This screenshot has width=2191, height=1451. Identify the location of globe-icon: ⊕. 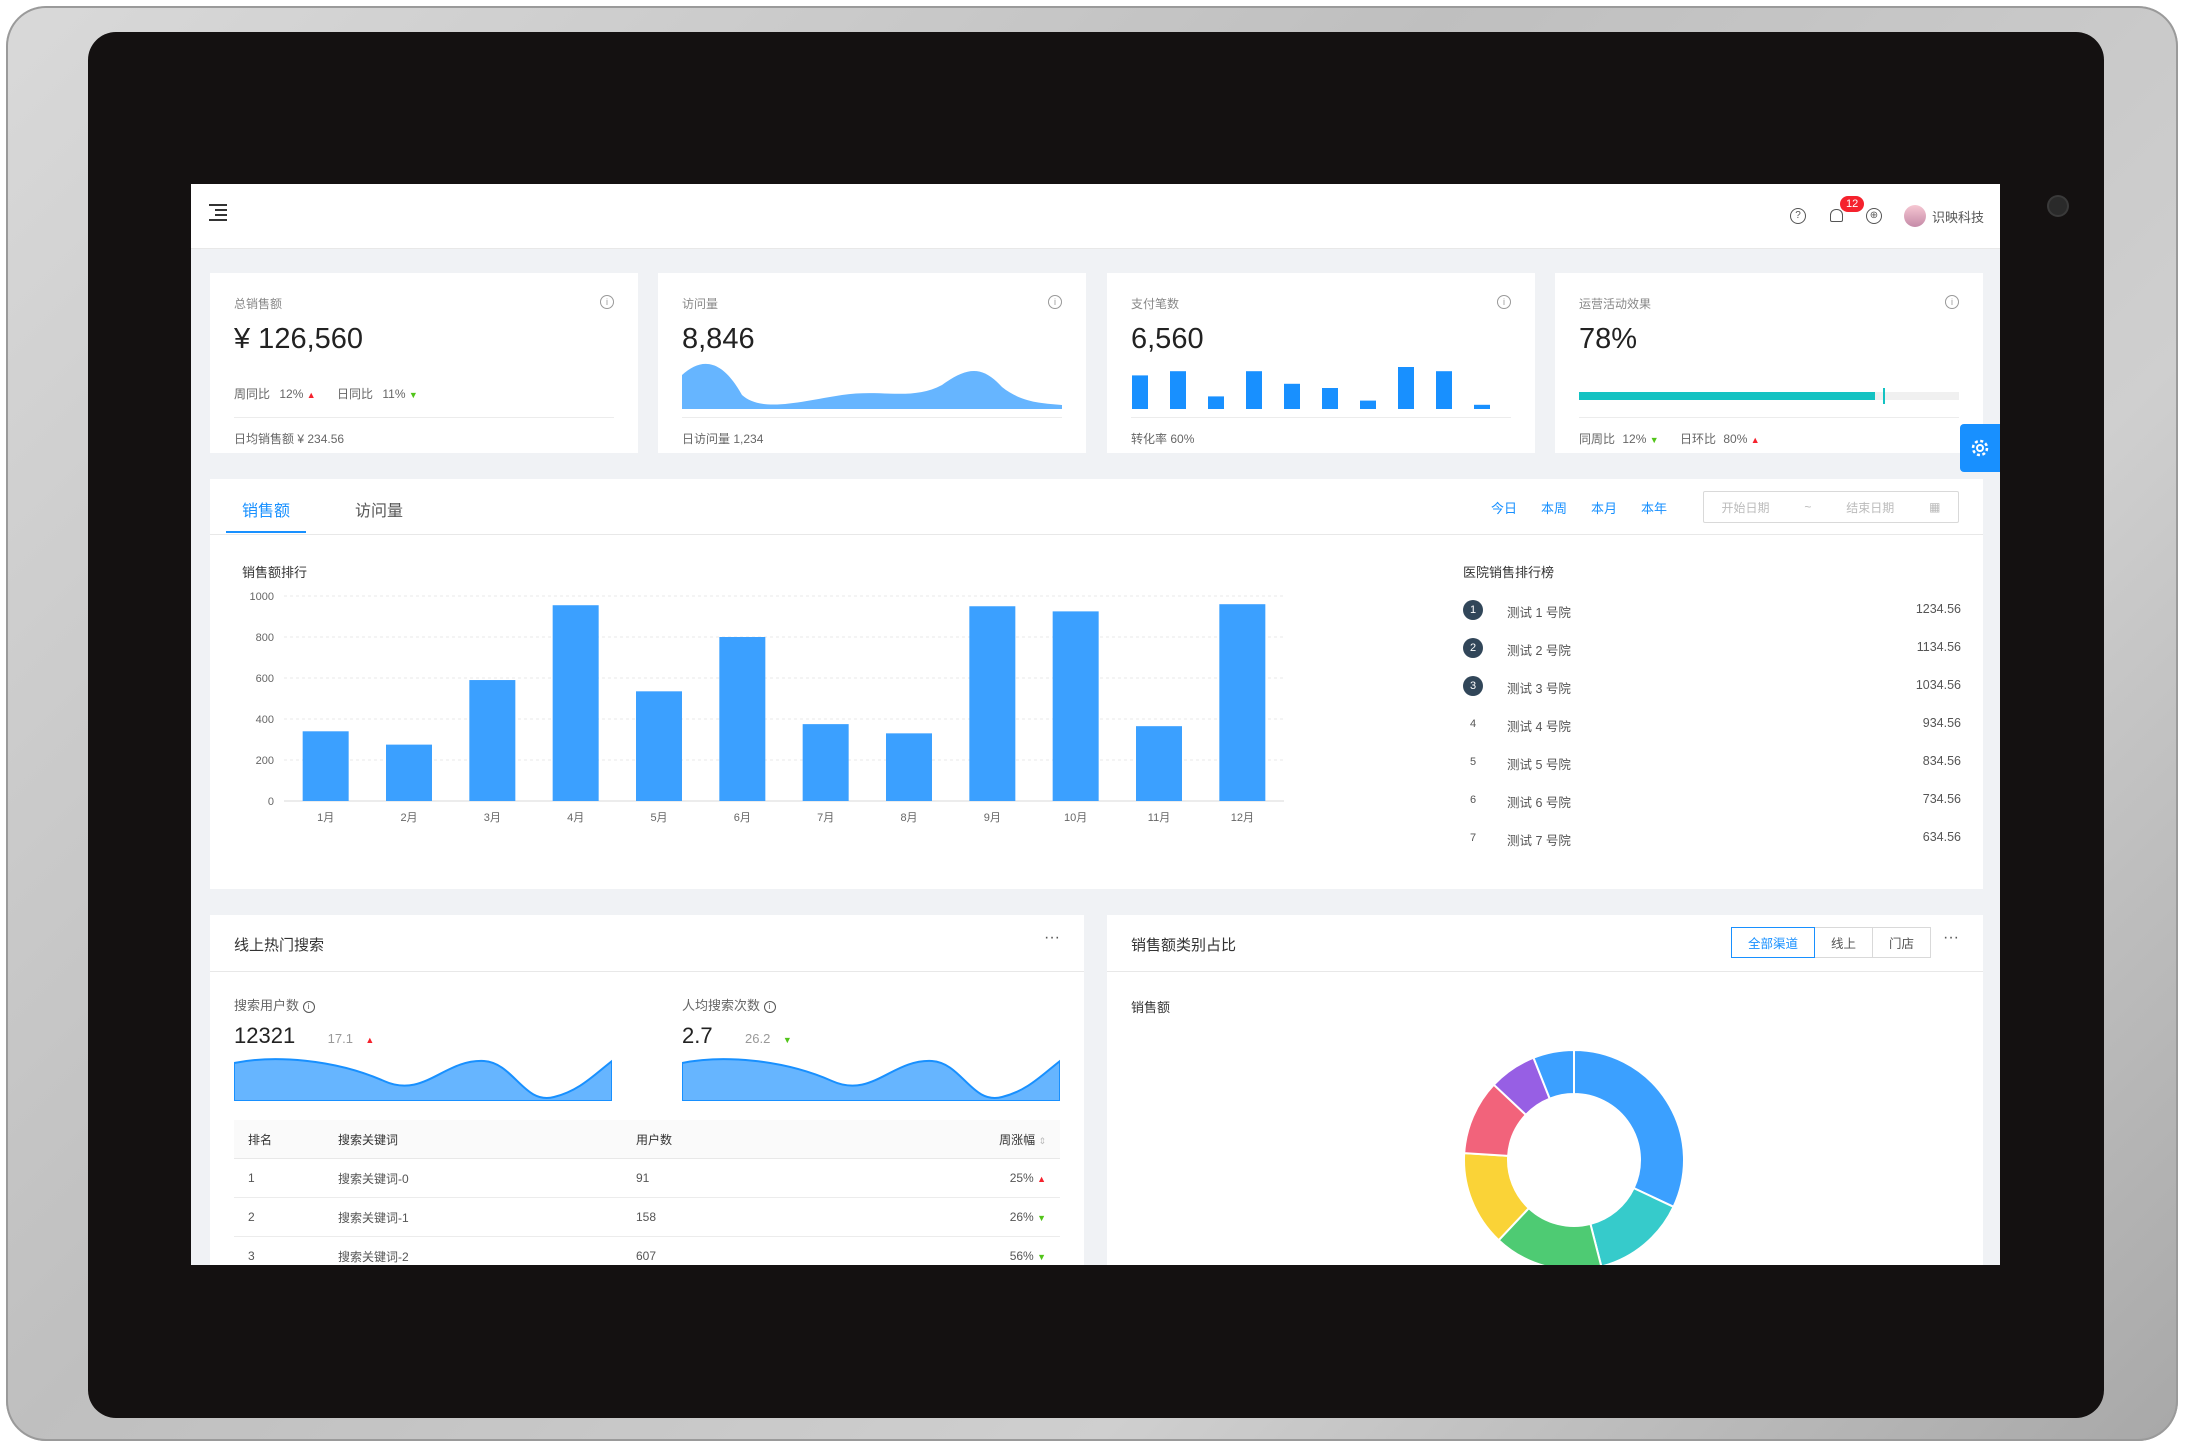
(1873, 216).